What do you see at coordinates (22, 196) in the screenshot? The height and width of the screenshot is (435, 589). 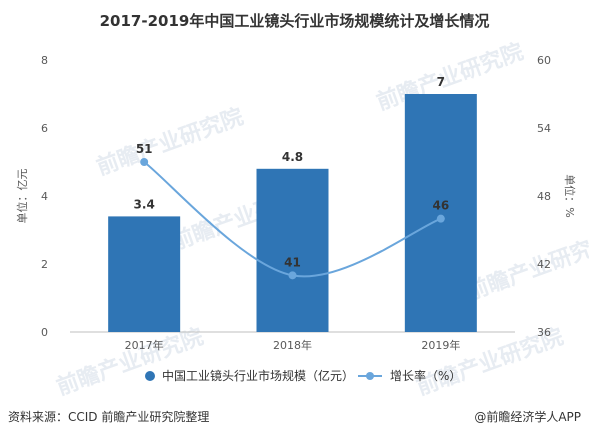 I see `y-left-axis-label: 单位：亿元` at bounding box center [22, 196].